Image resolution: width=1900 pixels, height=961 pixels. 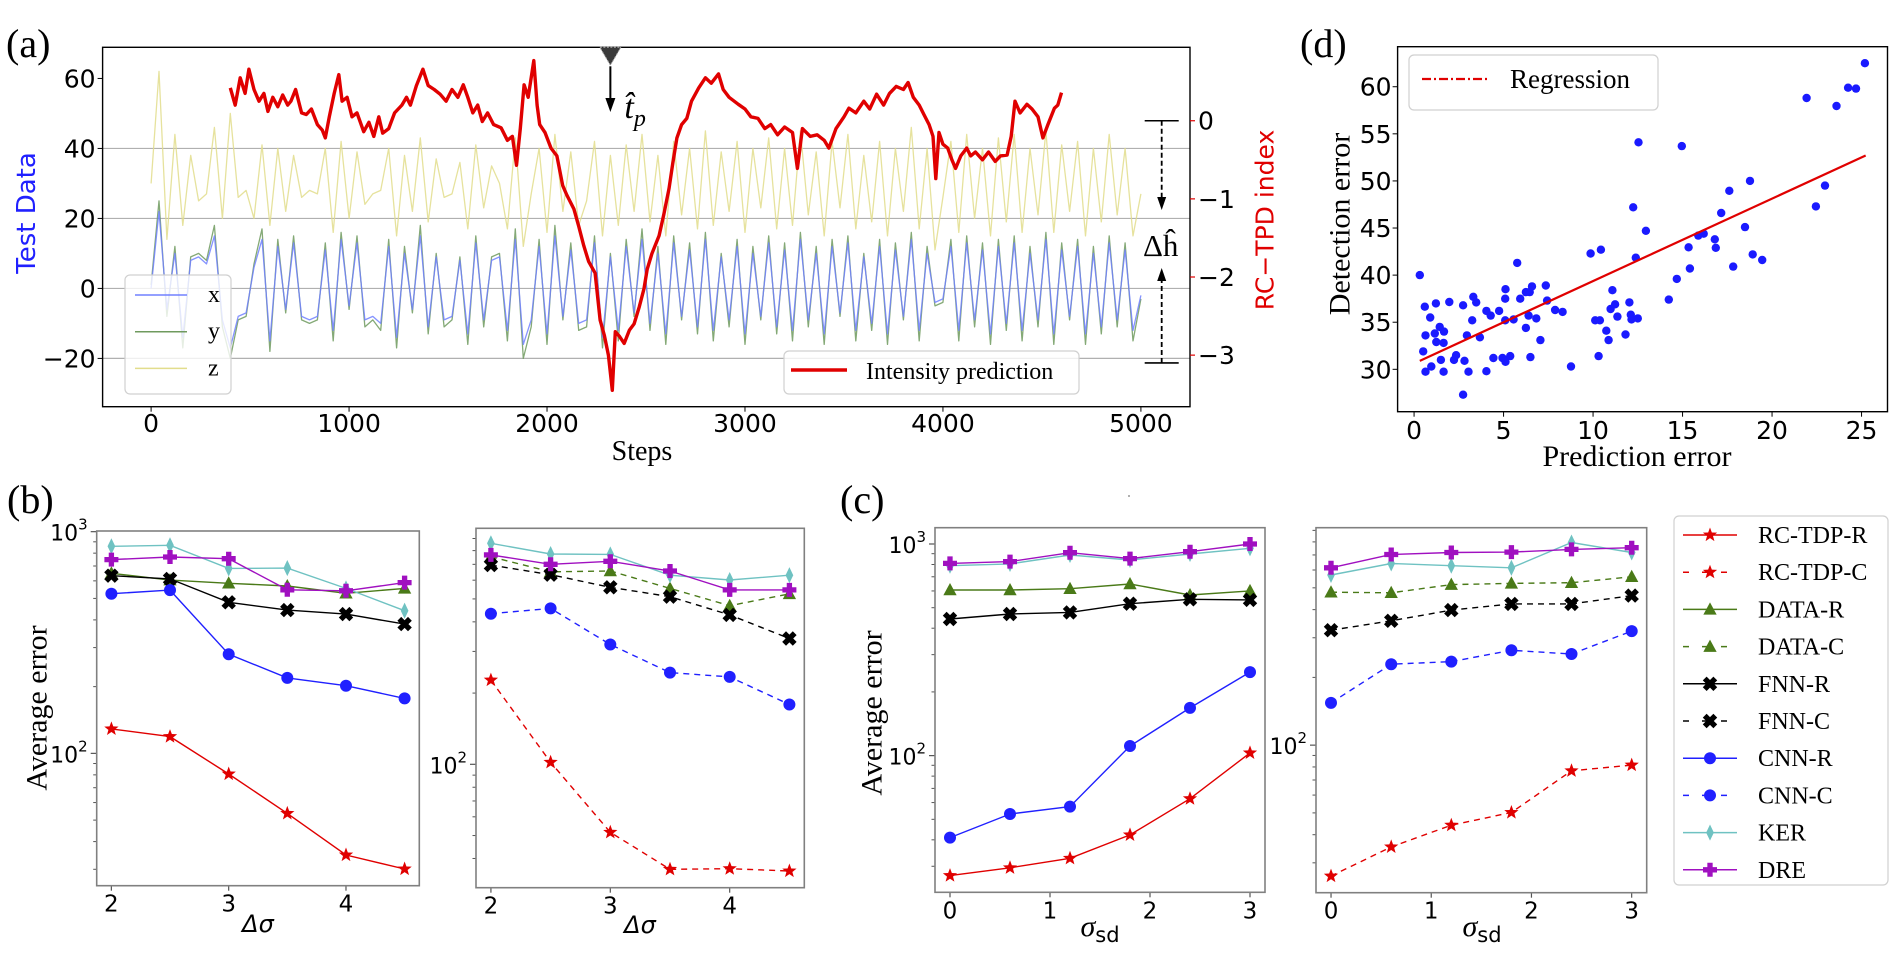 What do you see at coordinates (1570, 79) in the screenshot?
I see `legend-label-regression: Regression` at bounding box center [1570, 79].